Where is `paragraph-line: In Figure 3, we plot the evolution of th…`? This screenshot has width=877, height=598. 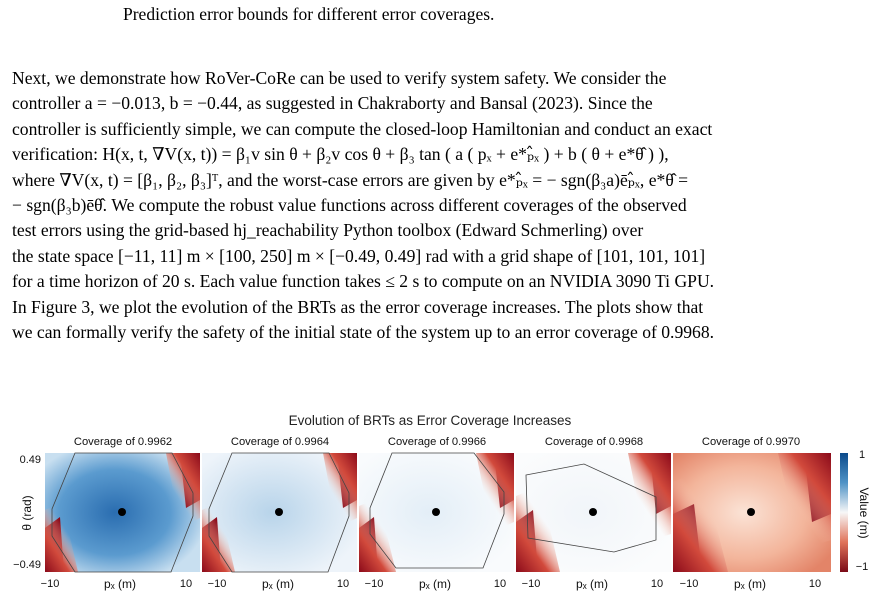
paragraph-line: In Figure 3, we plot the evolution of th… is located at coordinates (358, 306).